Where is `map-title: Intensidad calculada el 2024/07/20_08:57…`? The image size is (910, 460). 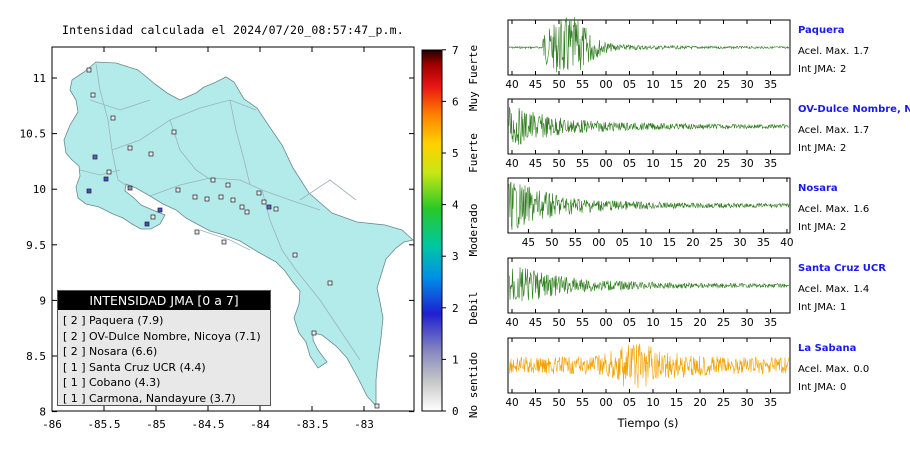
map-title: Intensidad calculada el 2024/07/20_08:57… is located at coordinates (233, 30).